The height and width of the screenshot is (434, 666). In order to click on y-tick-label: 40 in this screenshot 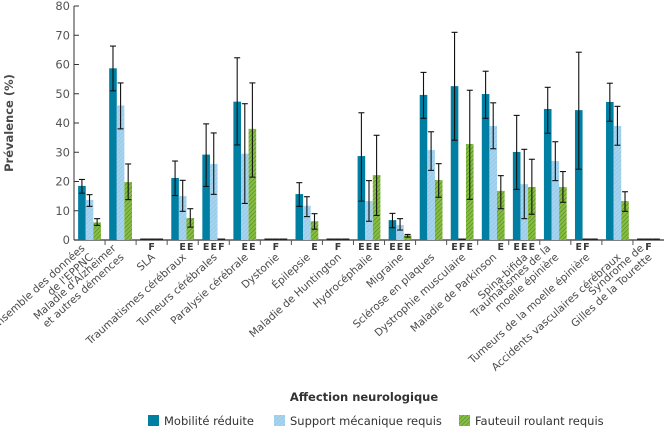, I will do `click(62, 123)`.